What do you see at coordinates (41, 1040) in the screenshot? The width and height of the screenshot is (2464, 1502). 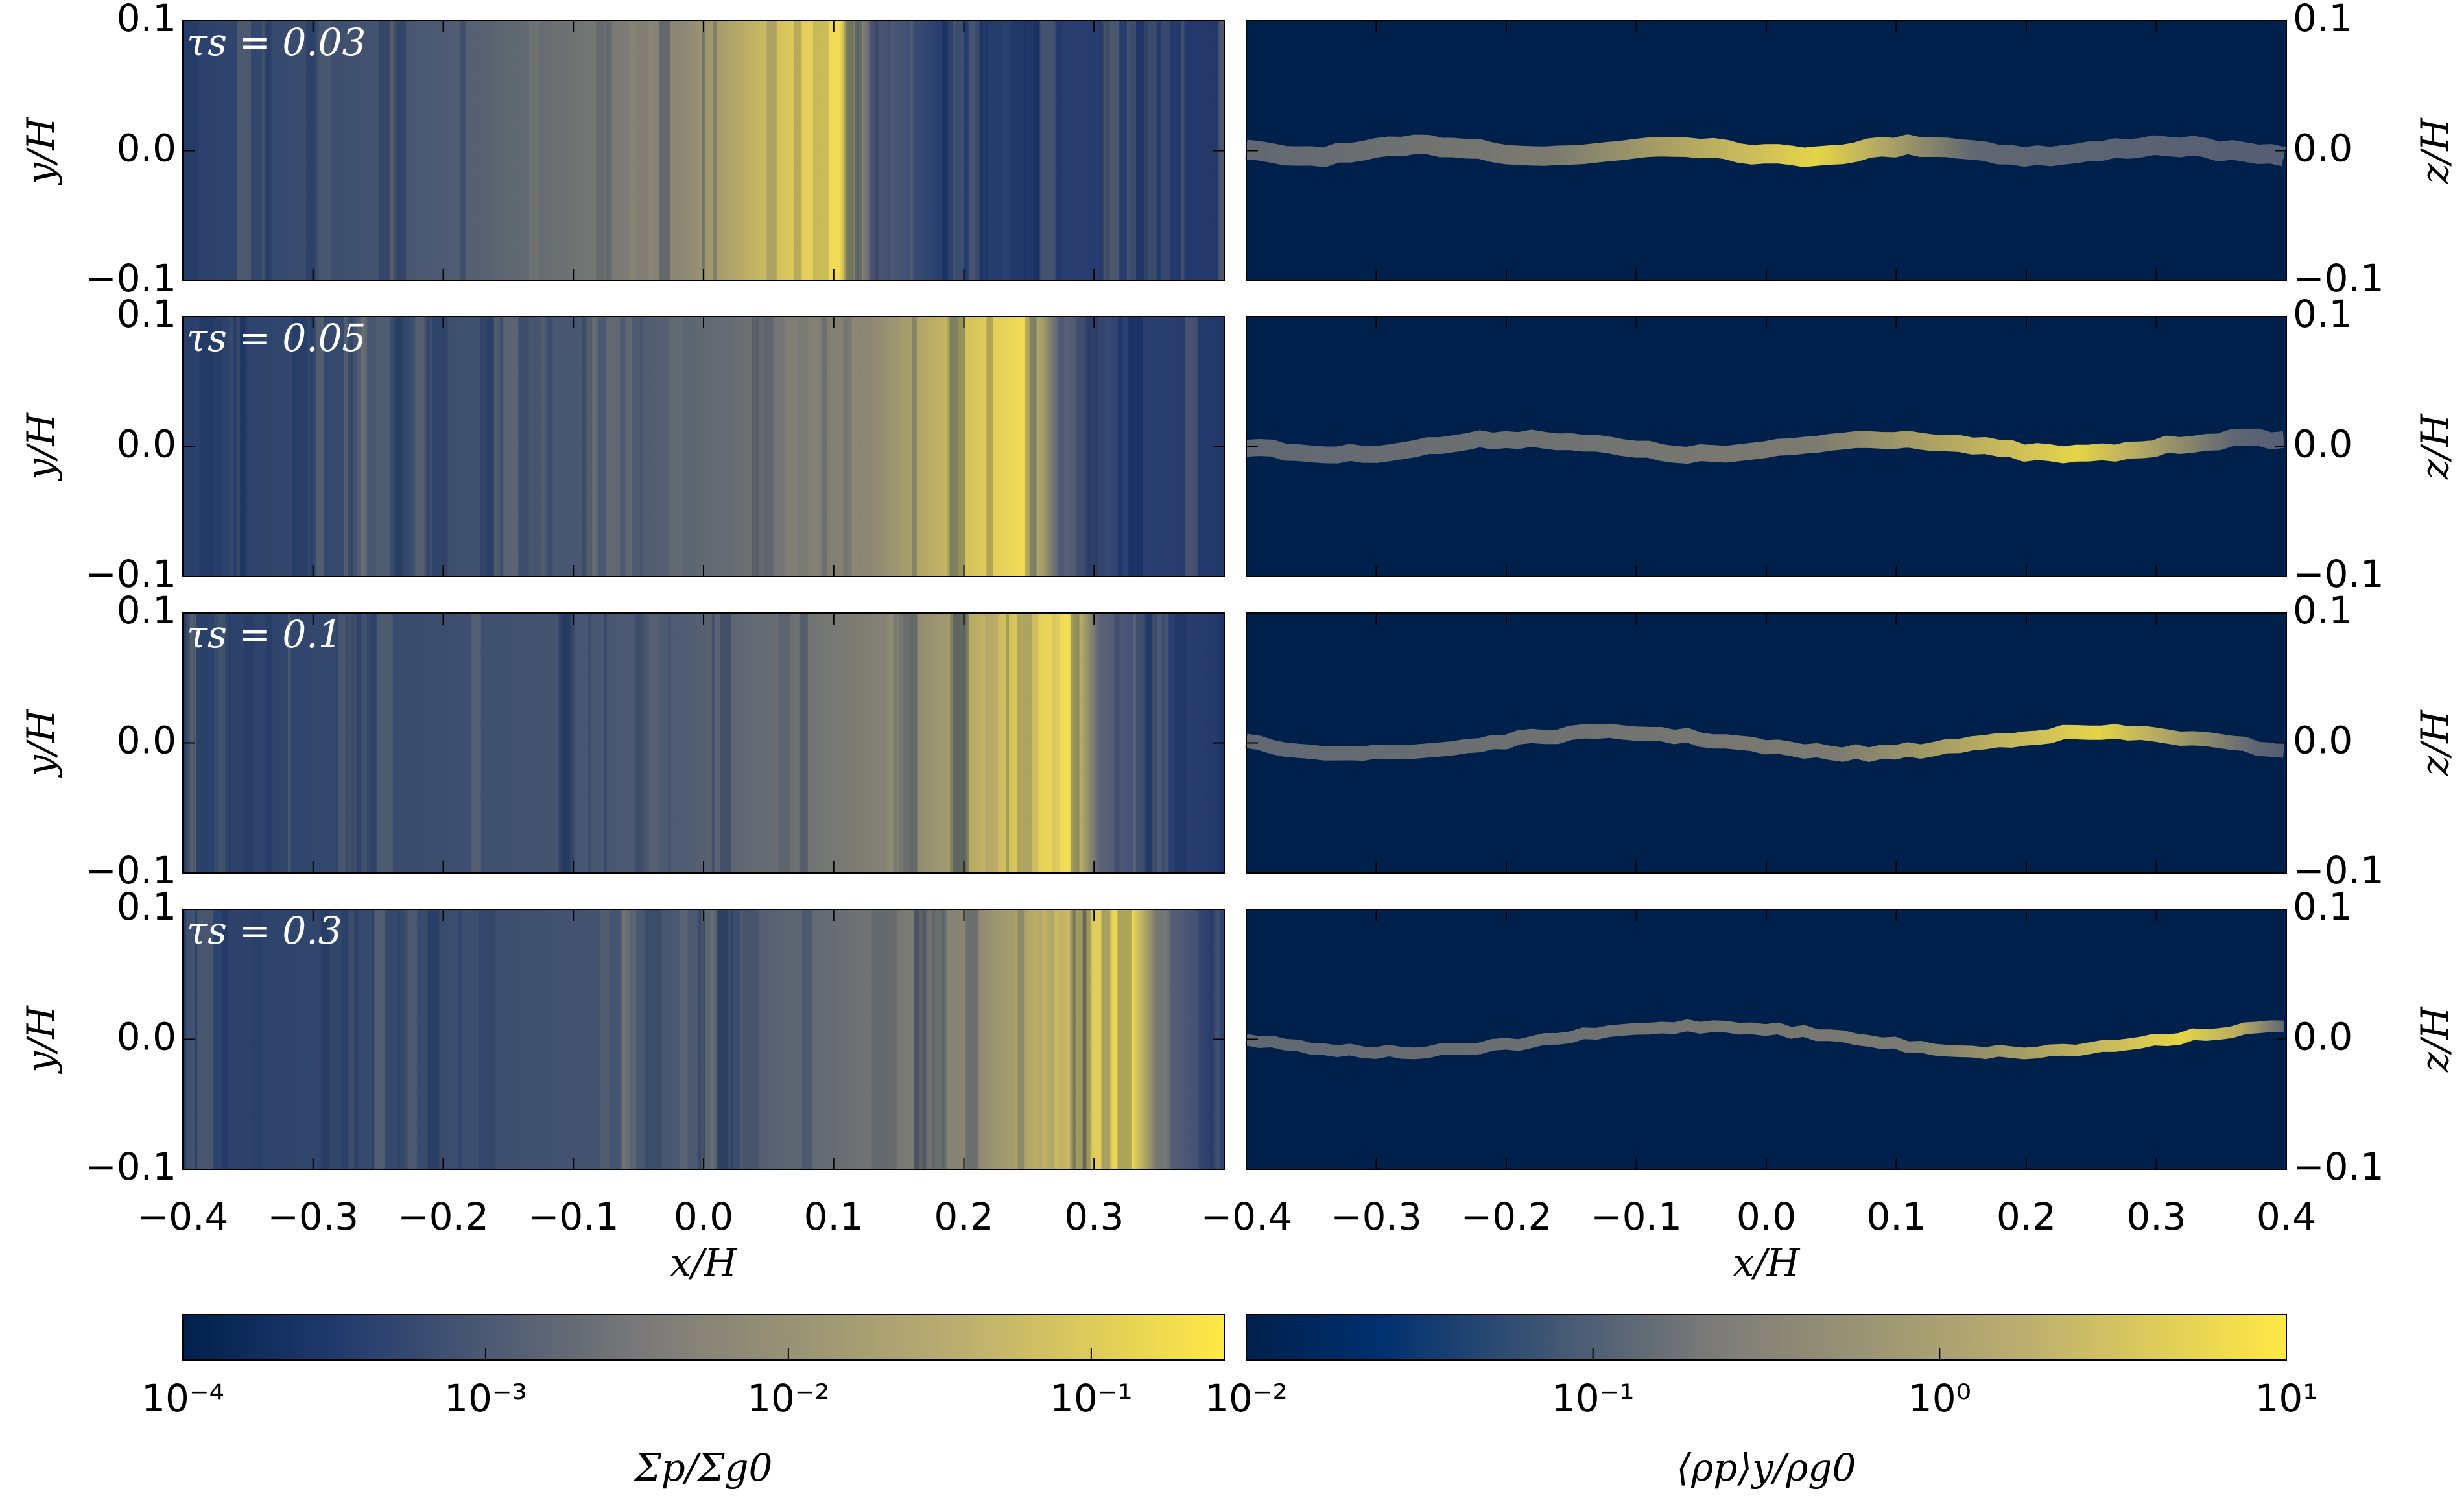 I see `y-axis-label: y/H` at bounding box center [41, 1040].